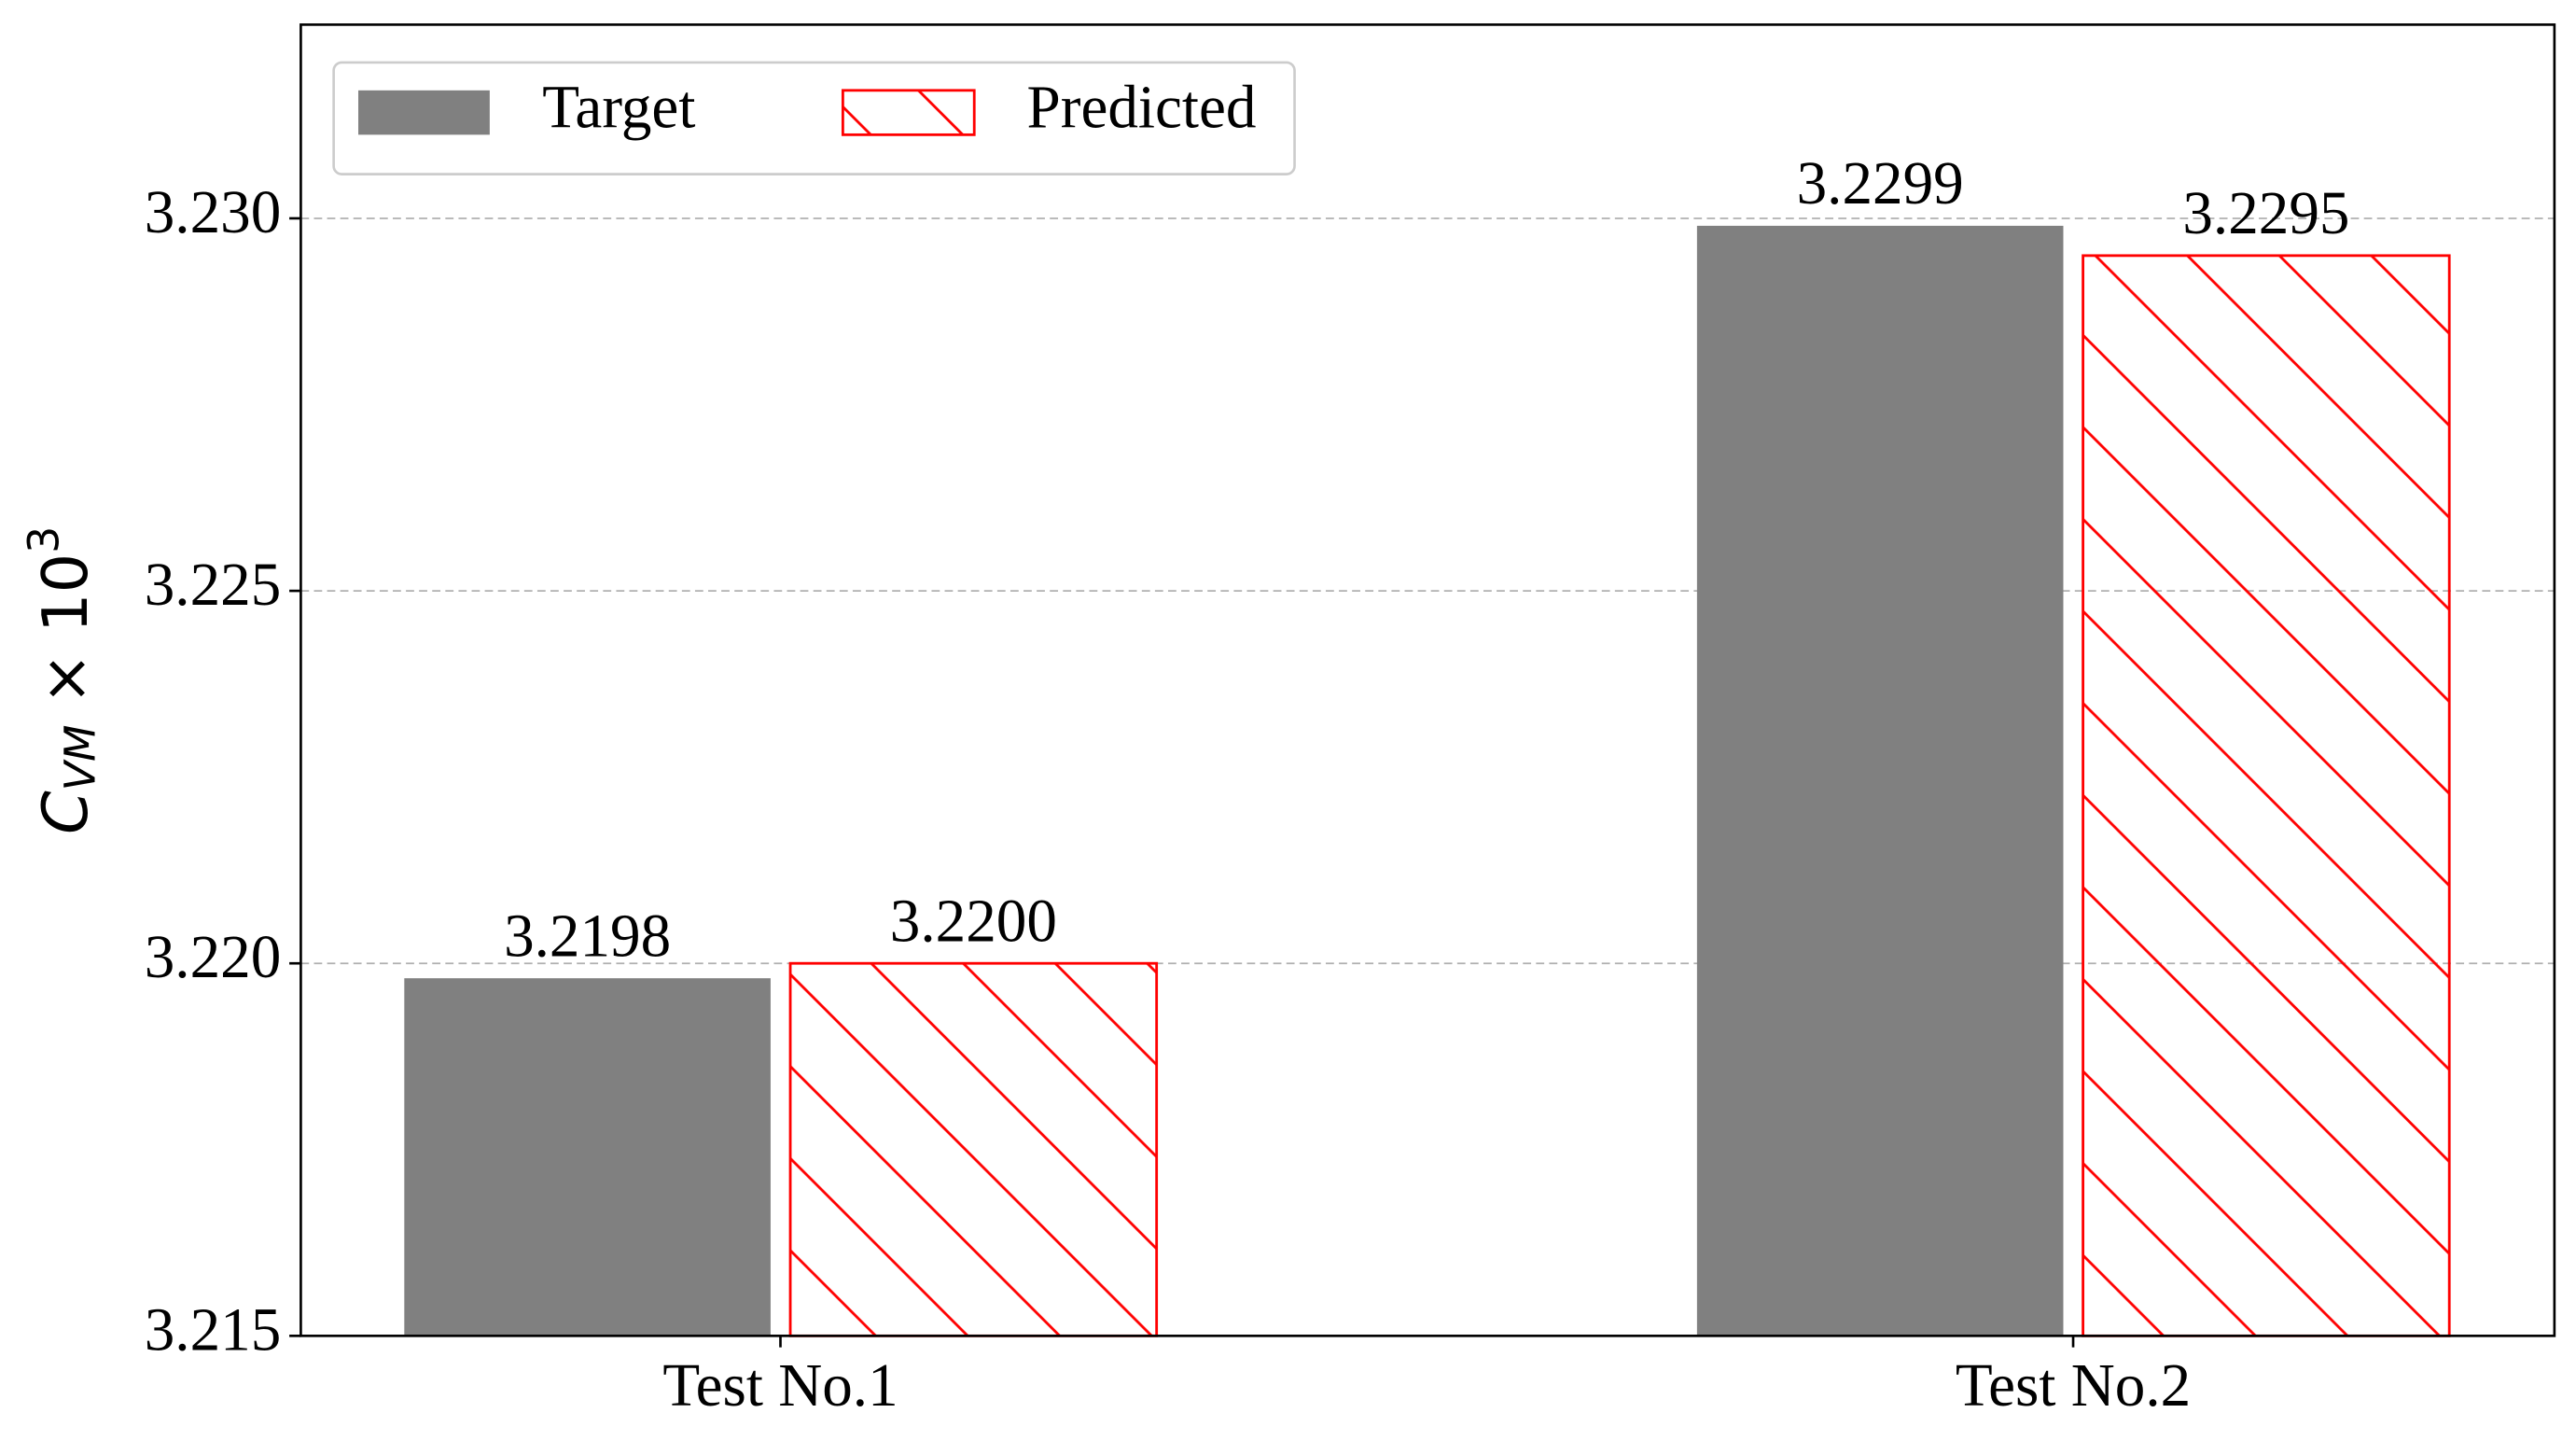 Image resolution: width=2576 pixels, height=1441 pixels. I want to click on y-label-subscript: VM, so click(79, 758).